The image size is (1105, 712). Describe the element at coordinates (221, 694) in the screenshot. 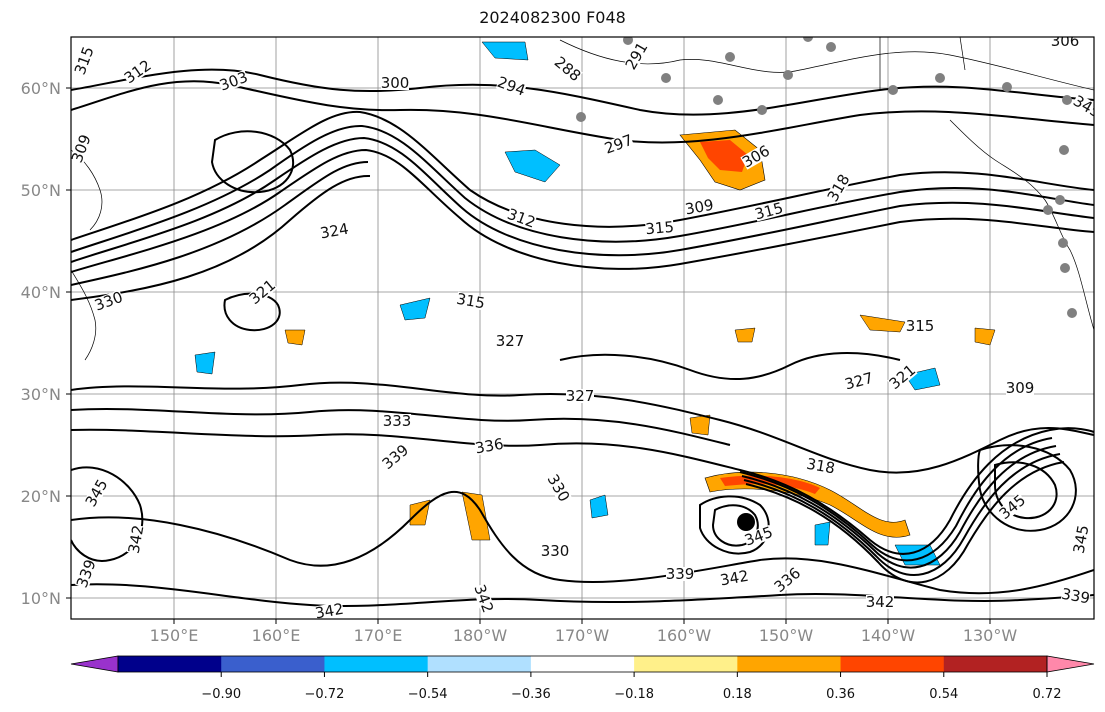

I see `colorbar-tick-label: −0.90` at that location.